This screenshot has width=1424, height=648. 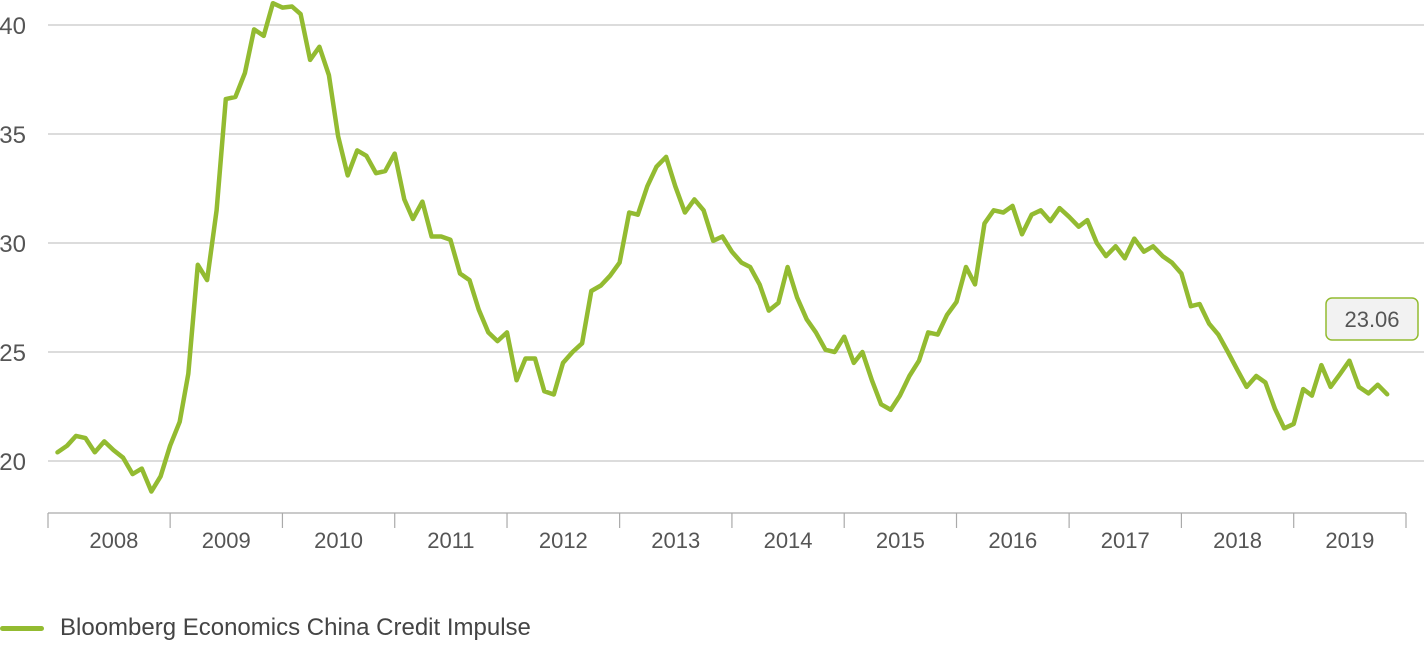 What do you see at coordinates (22, 628) in the screenshot?
I see `legend-swatch` at bounding box center [22, 628].